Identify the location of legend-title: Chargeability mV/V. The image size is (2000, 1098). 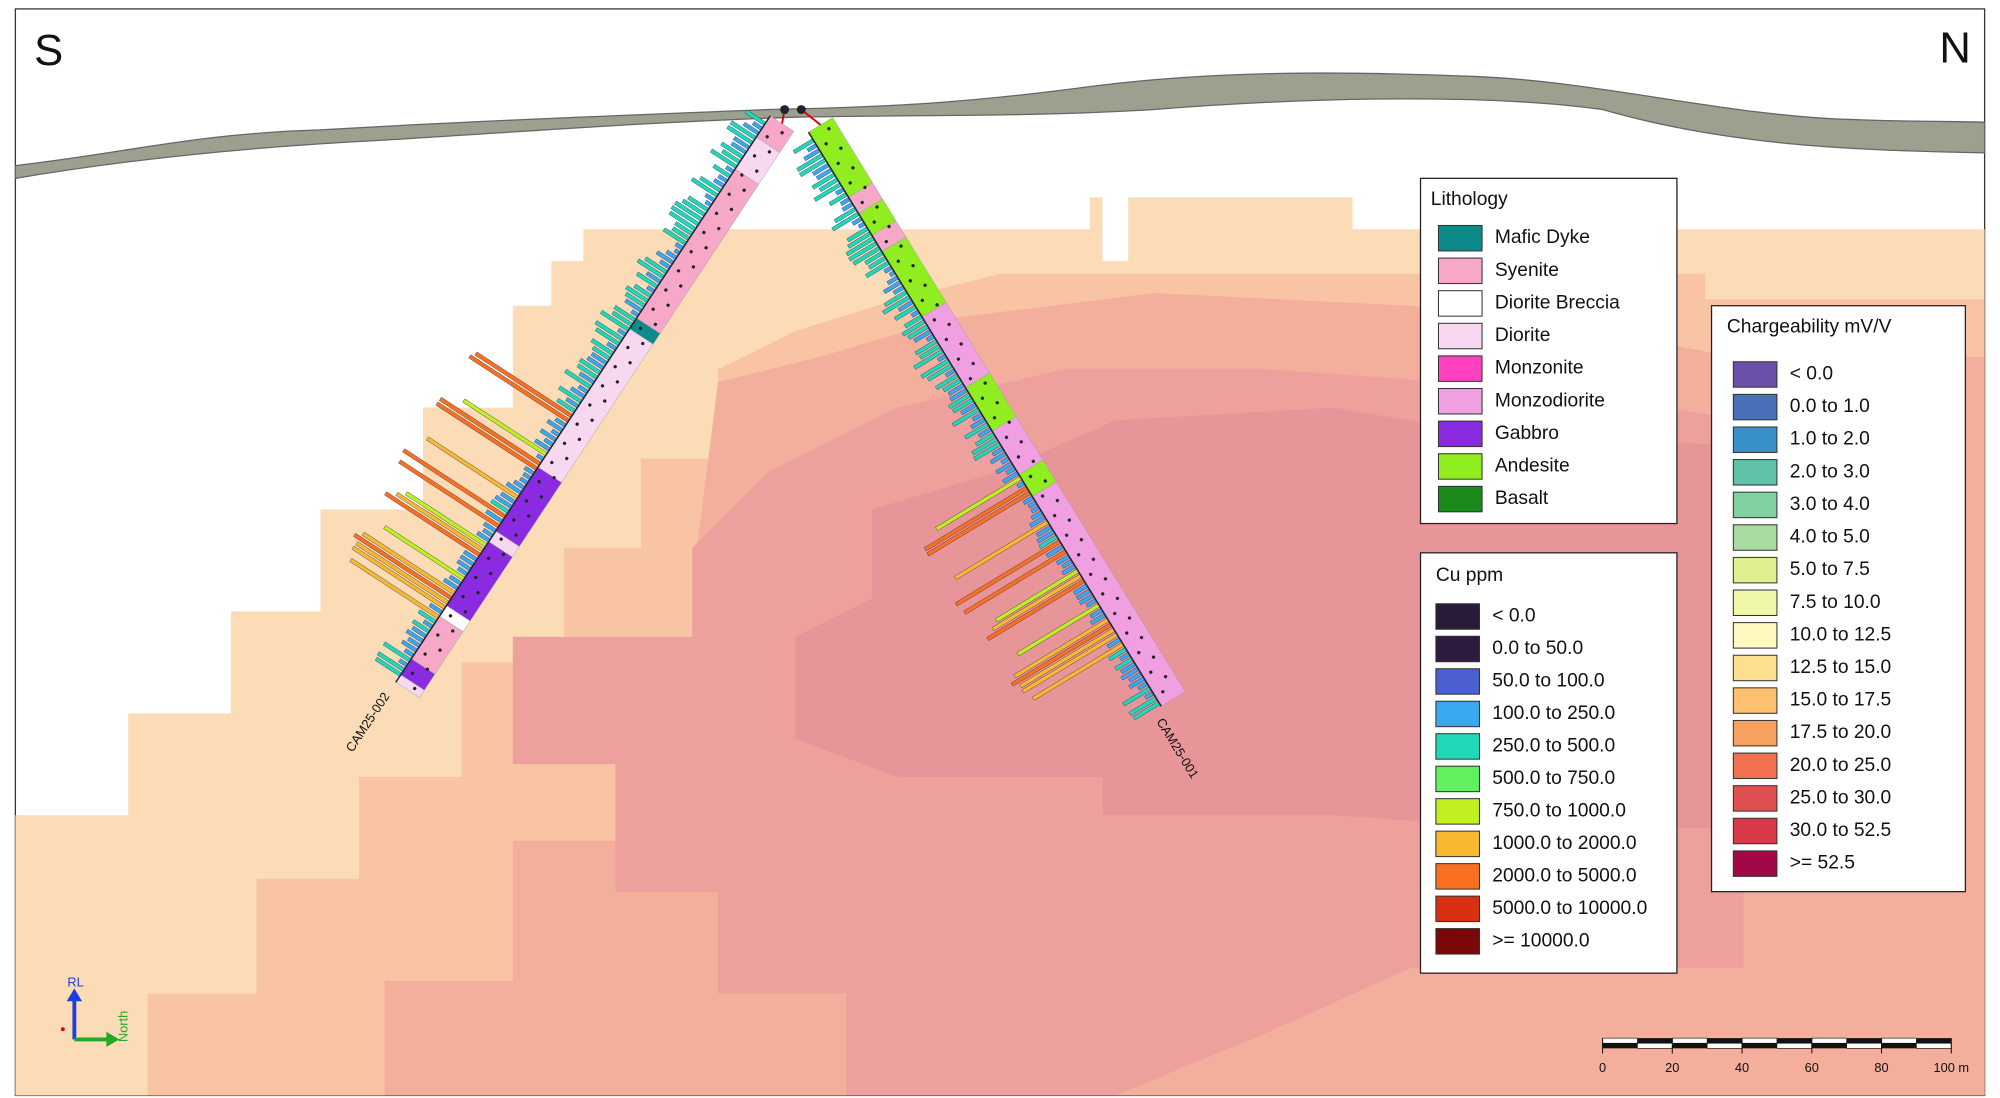
(1809, 326).